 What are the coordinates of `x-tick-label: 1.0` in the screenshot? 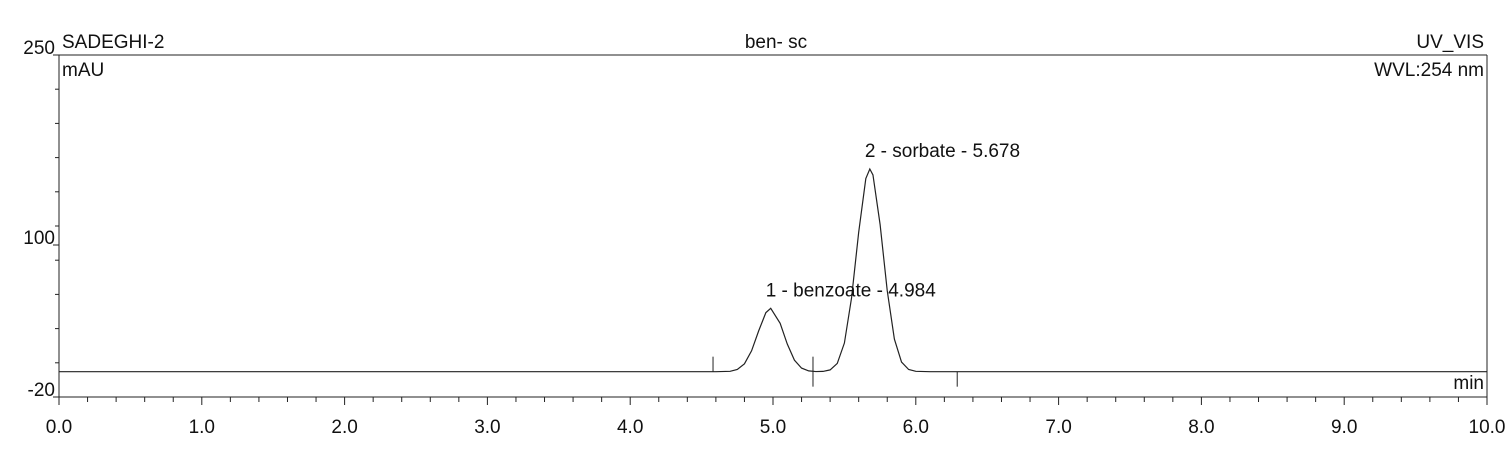 It's located at (202, 427).